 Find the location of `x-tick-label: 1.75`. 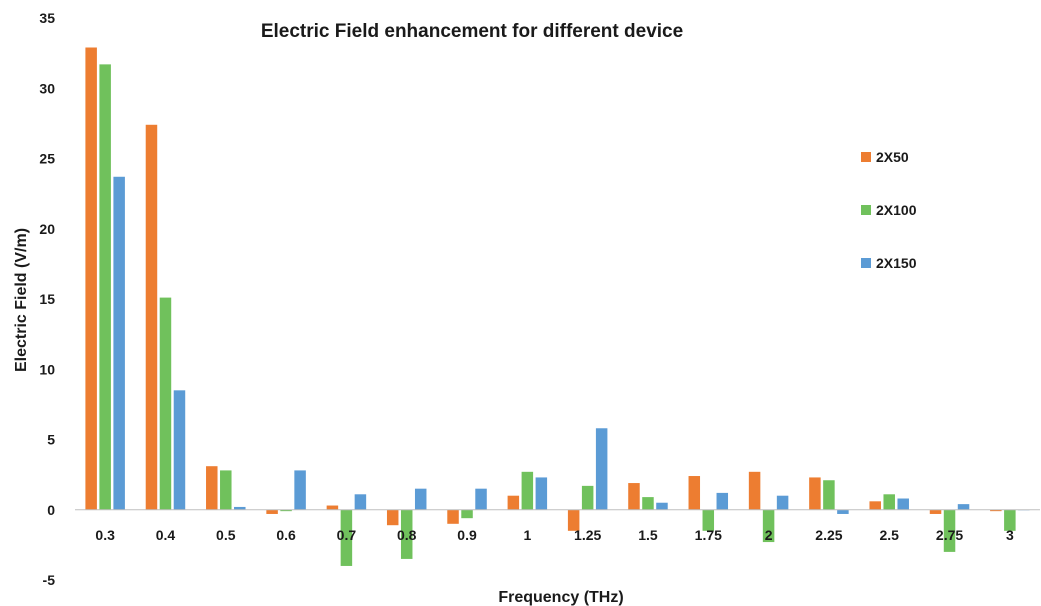

x-tick-label: 1.75 is located at coordinates (708, 535).